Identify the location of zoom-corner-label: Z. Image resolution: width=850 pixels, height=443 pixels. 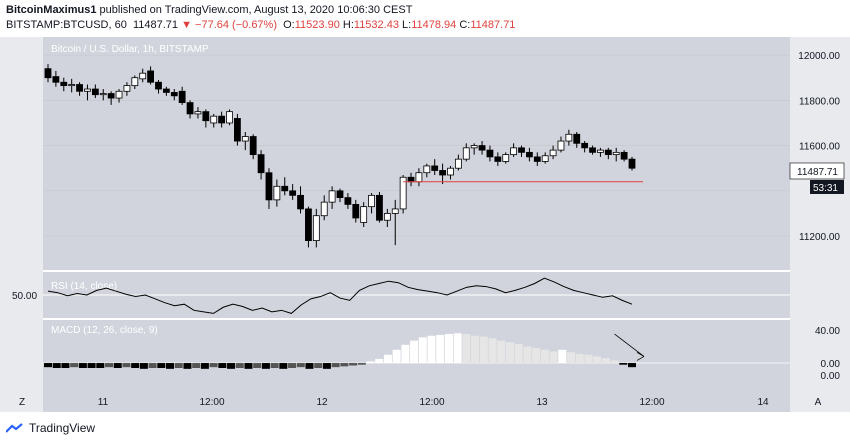
(22, 402).